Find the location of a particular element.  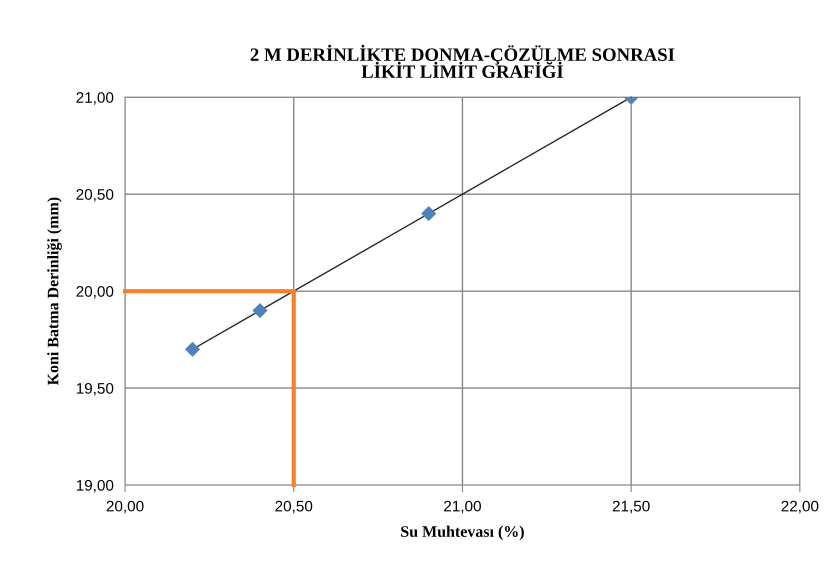

y-tick-label: 19,50 is located at coordinates (95, 389).